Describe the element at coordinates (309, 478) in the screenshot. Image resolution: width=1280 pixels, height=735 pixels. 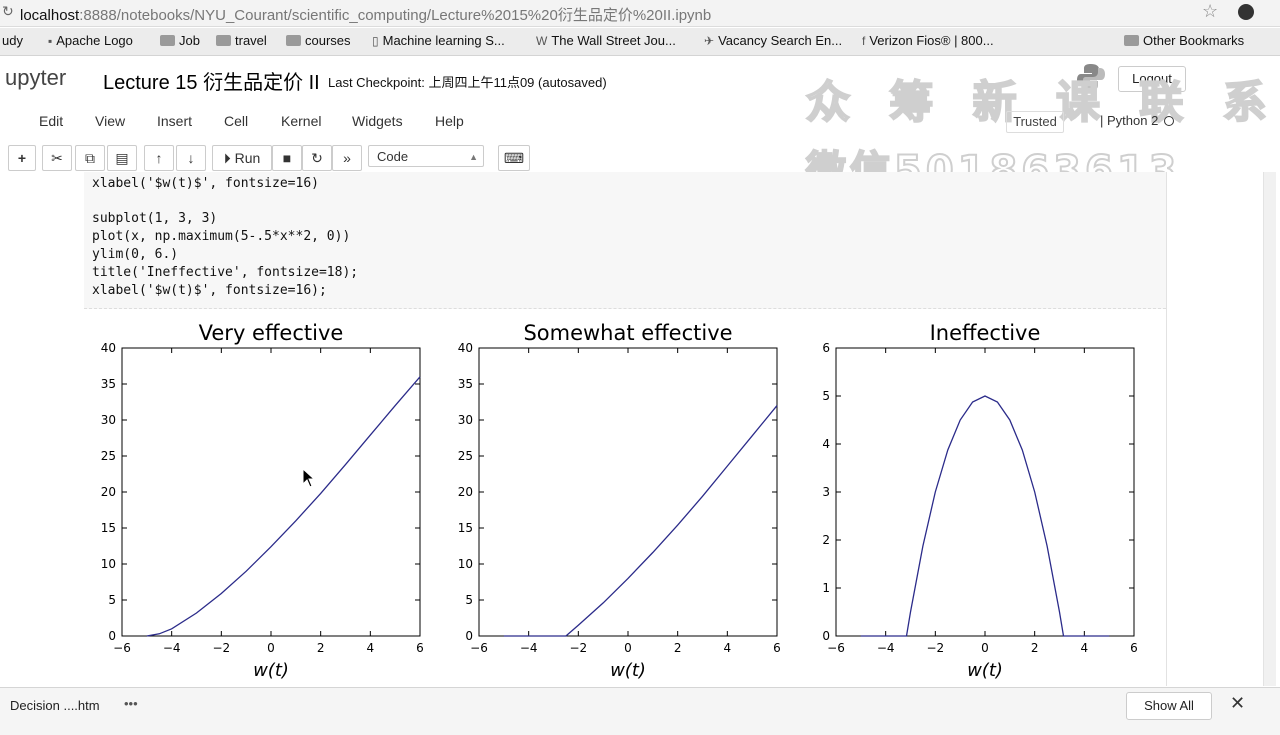
I see `mouse-cursor-icon` at that location.